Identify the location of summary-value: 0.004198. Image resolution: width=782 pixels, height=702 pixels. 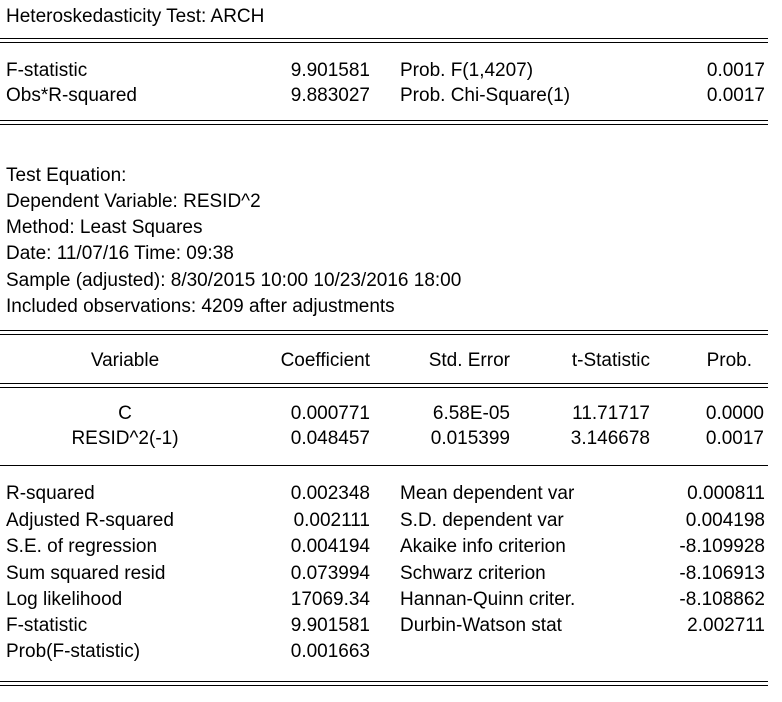
(725, 520).